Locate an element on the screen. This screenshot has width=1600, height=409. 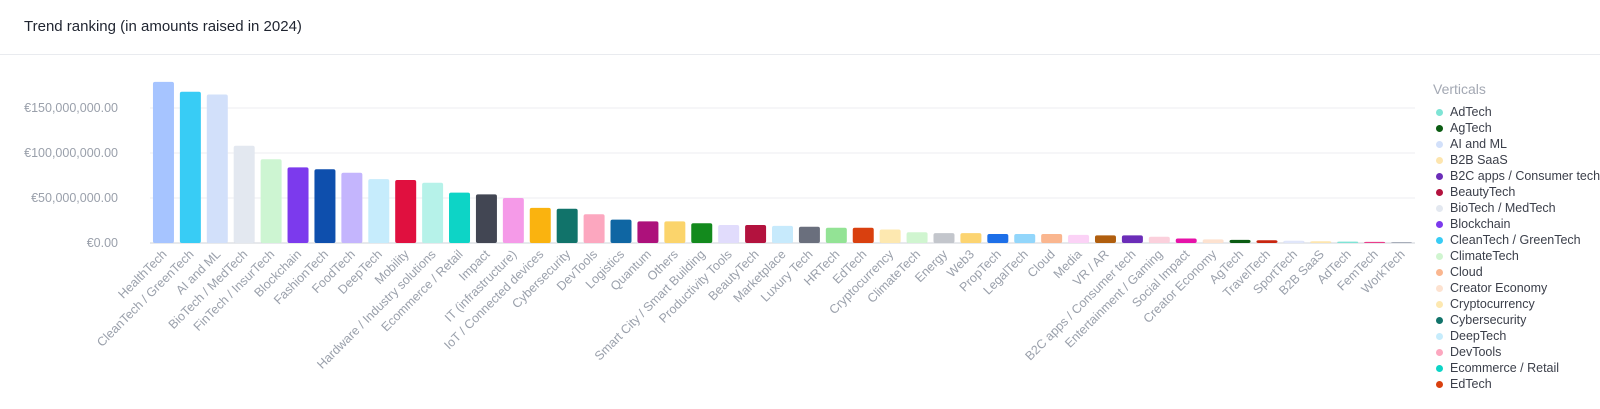
legend-item: DevTools is located at coordinates (1516, 352).